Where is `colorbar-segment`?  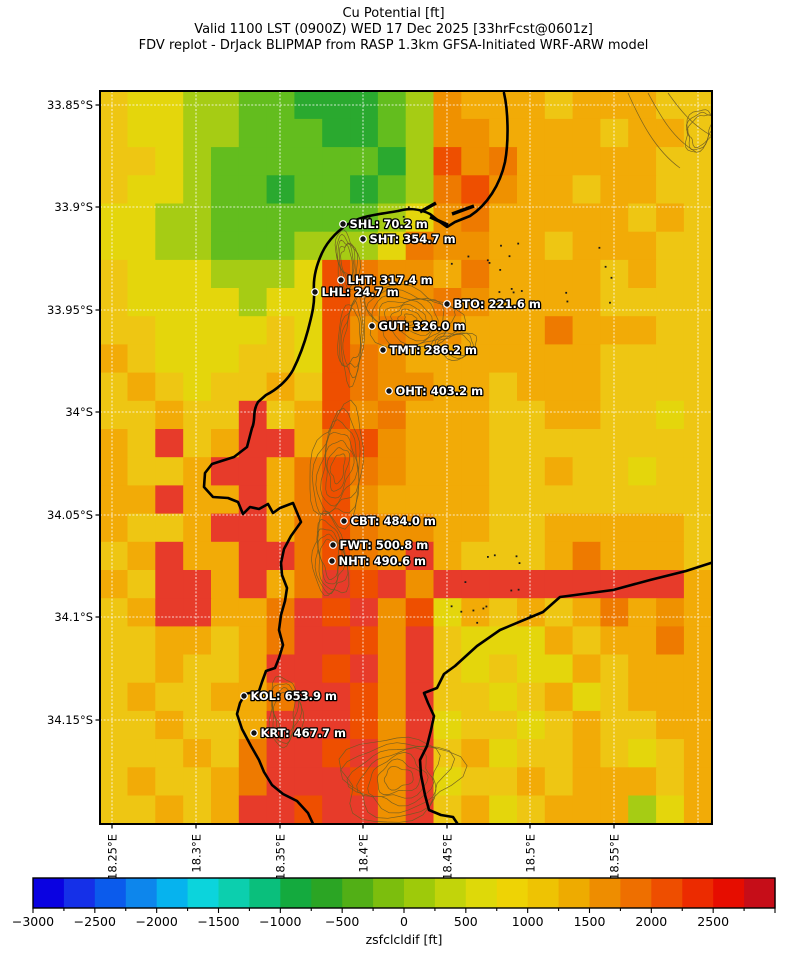
colorbar-segment is located at coordinates (698, 893).